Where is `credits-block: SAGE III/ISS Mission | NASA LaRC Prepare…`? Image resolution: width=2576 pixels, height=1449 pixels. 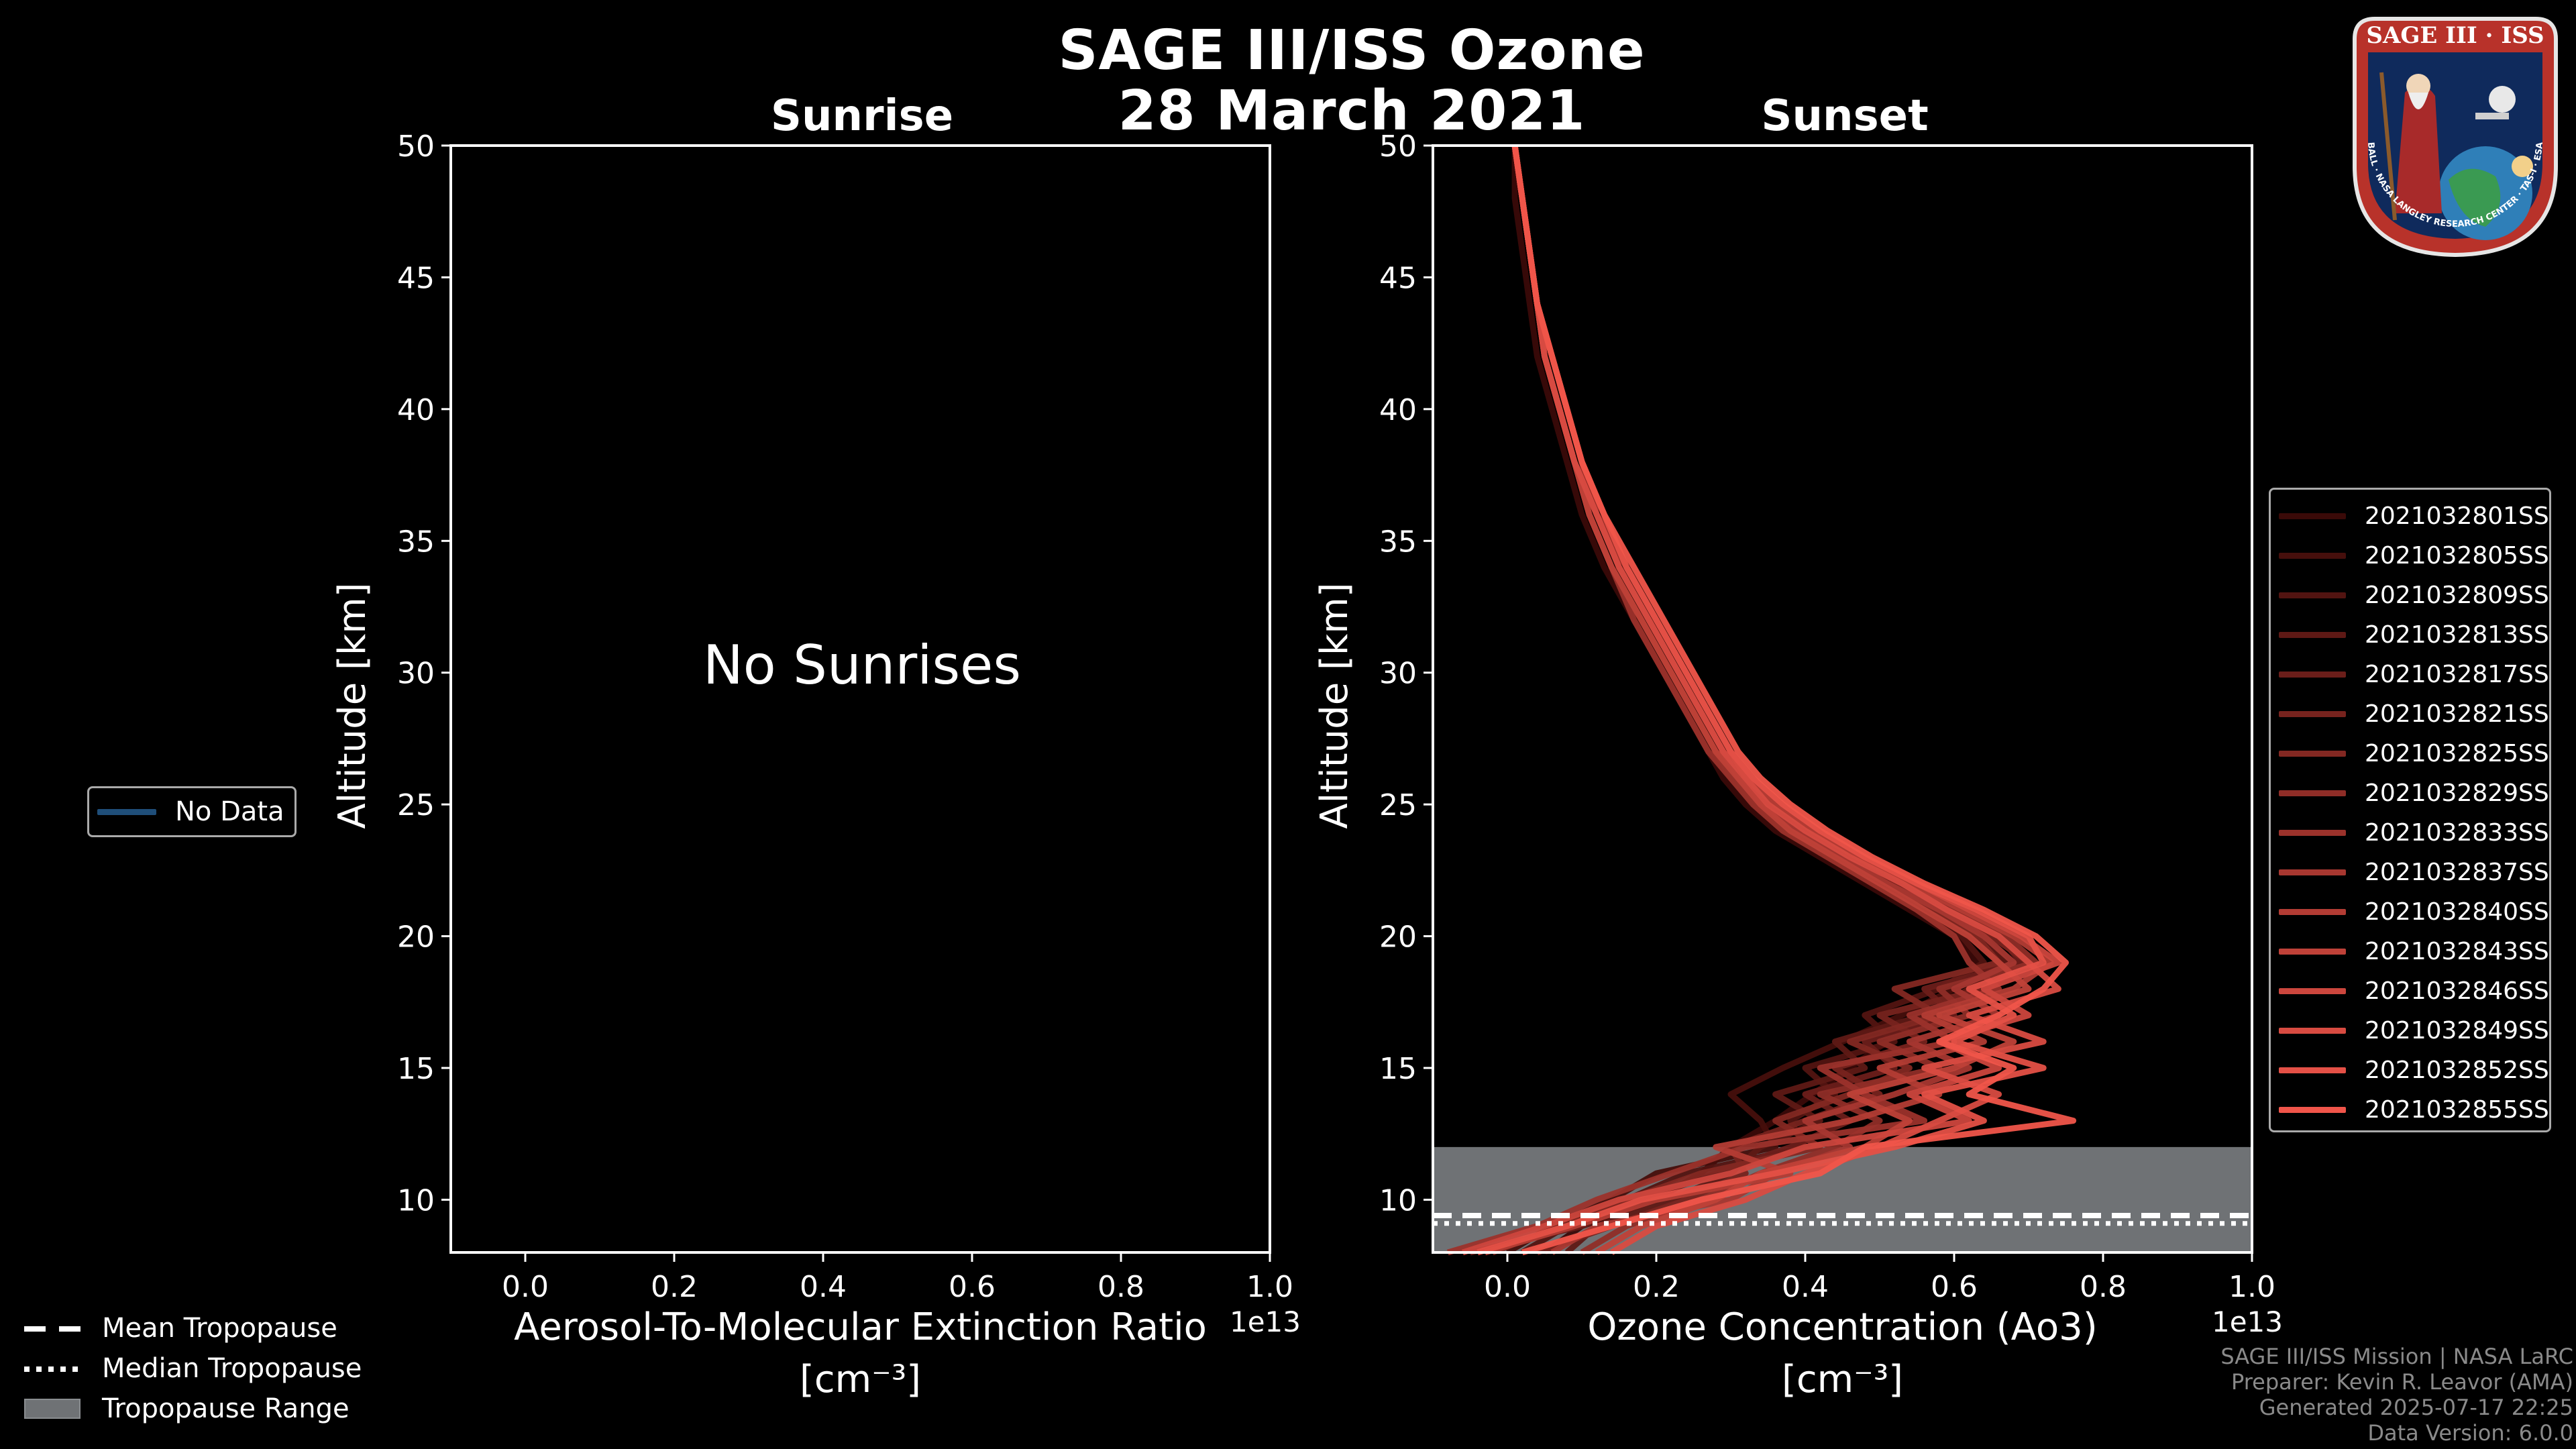
credits-block: SAGE III/ISS Mission | NASA LaRC Prepare… is located at coordinates (2396, 1395).